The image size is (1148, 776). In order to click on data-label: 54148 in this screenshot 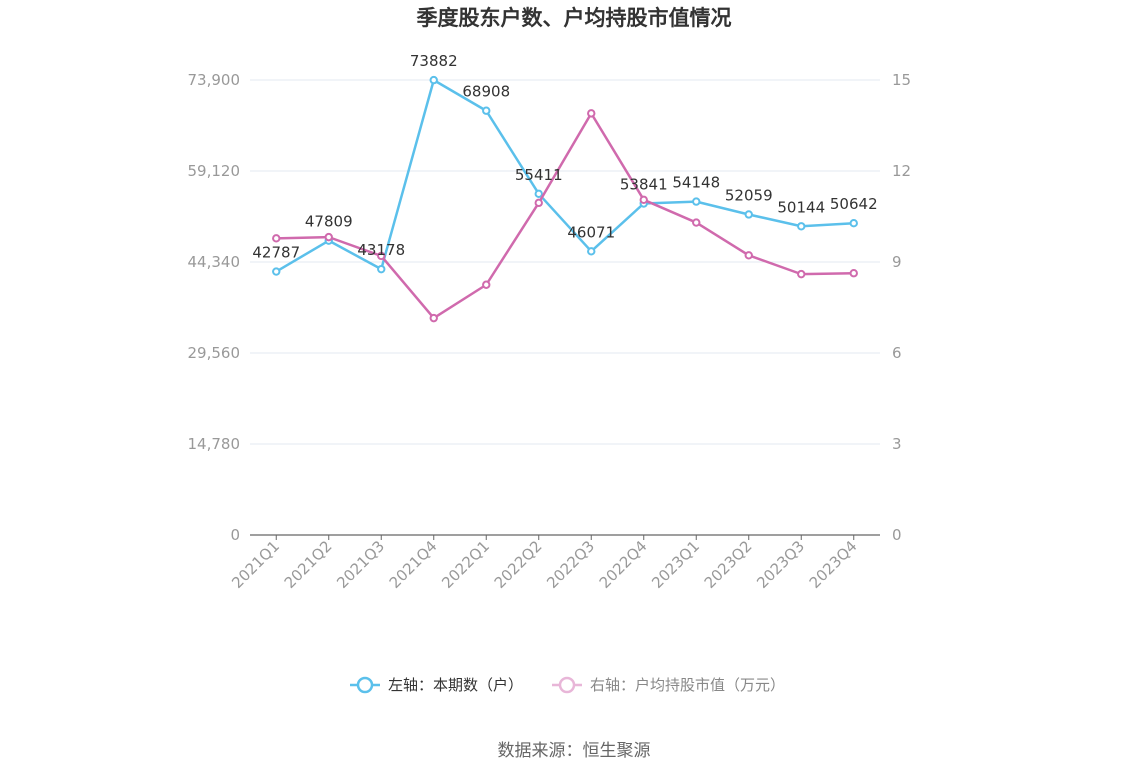, I will do `click(696, 183)`.